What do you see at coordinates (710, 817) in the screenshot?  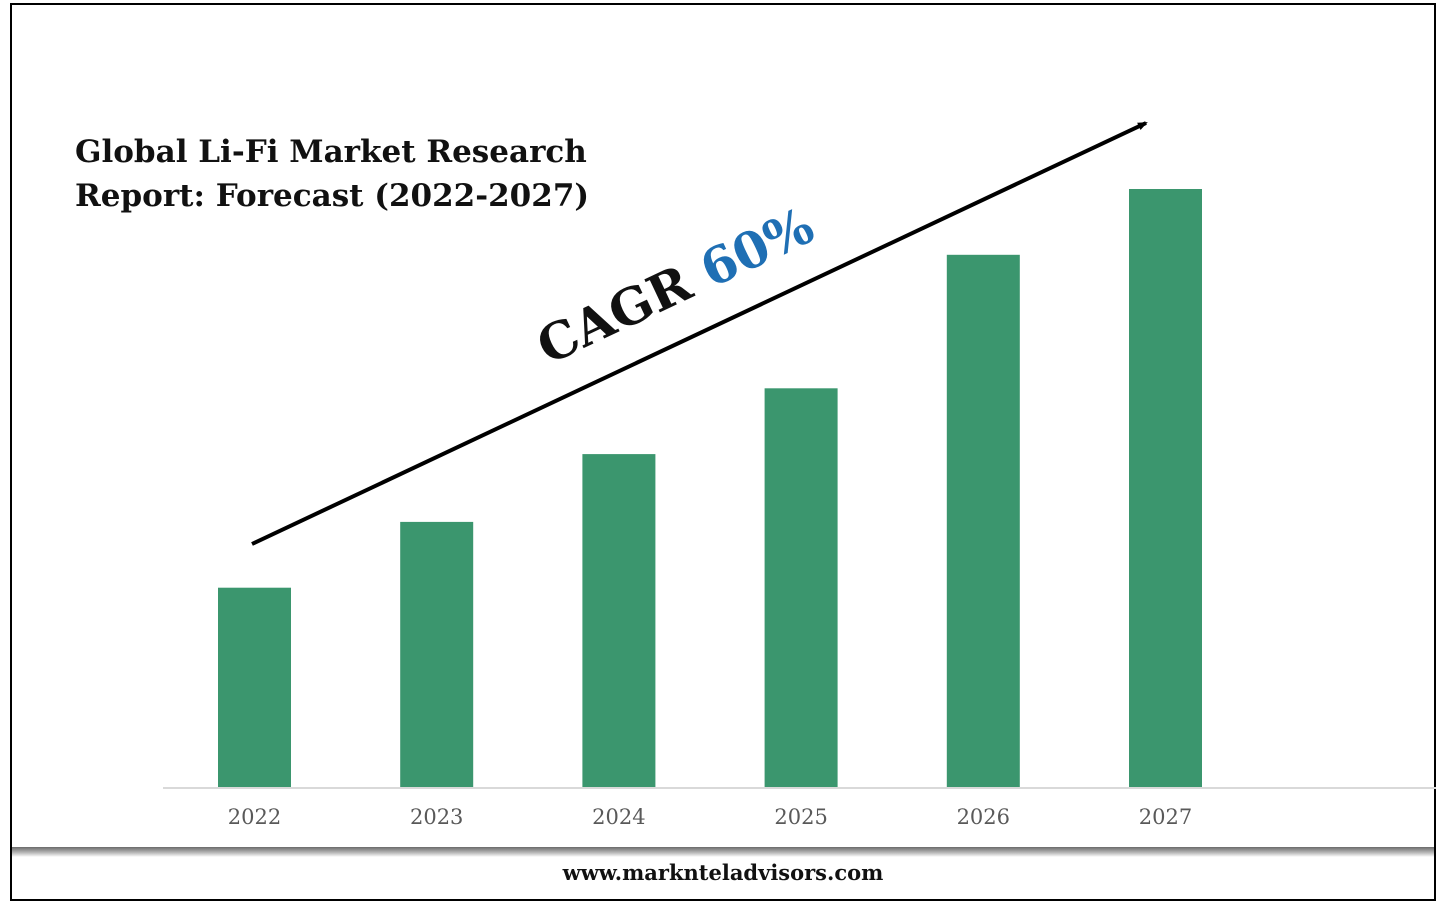 I see `x-tick-labels: 2022 2023 2024 2025 2026 2027` at bounding box center [710, 817].